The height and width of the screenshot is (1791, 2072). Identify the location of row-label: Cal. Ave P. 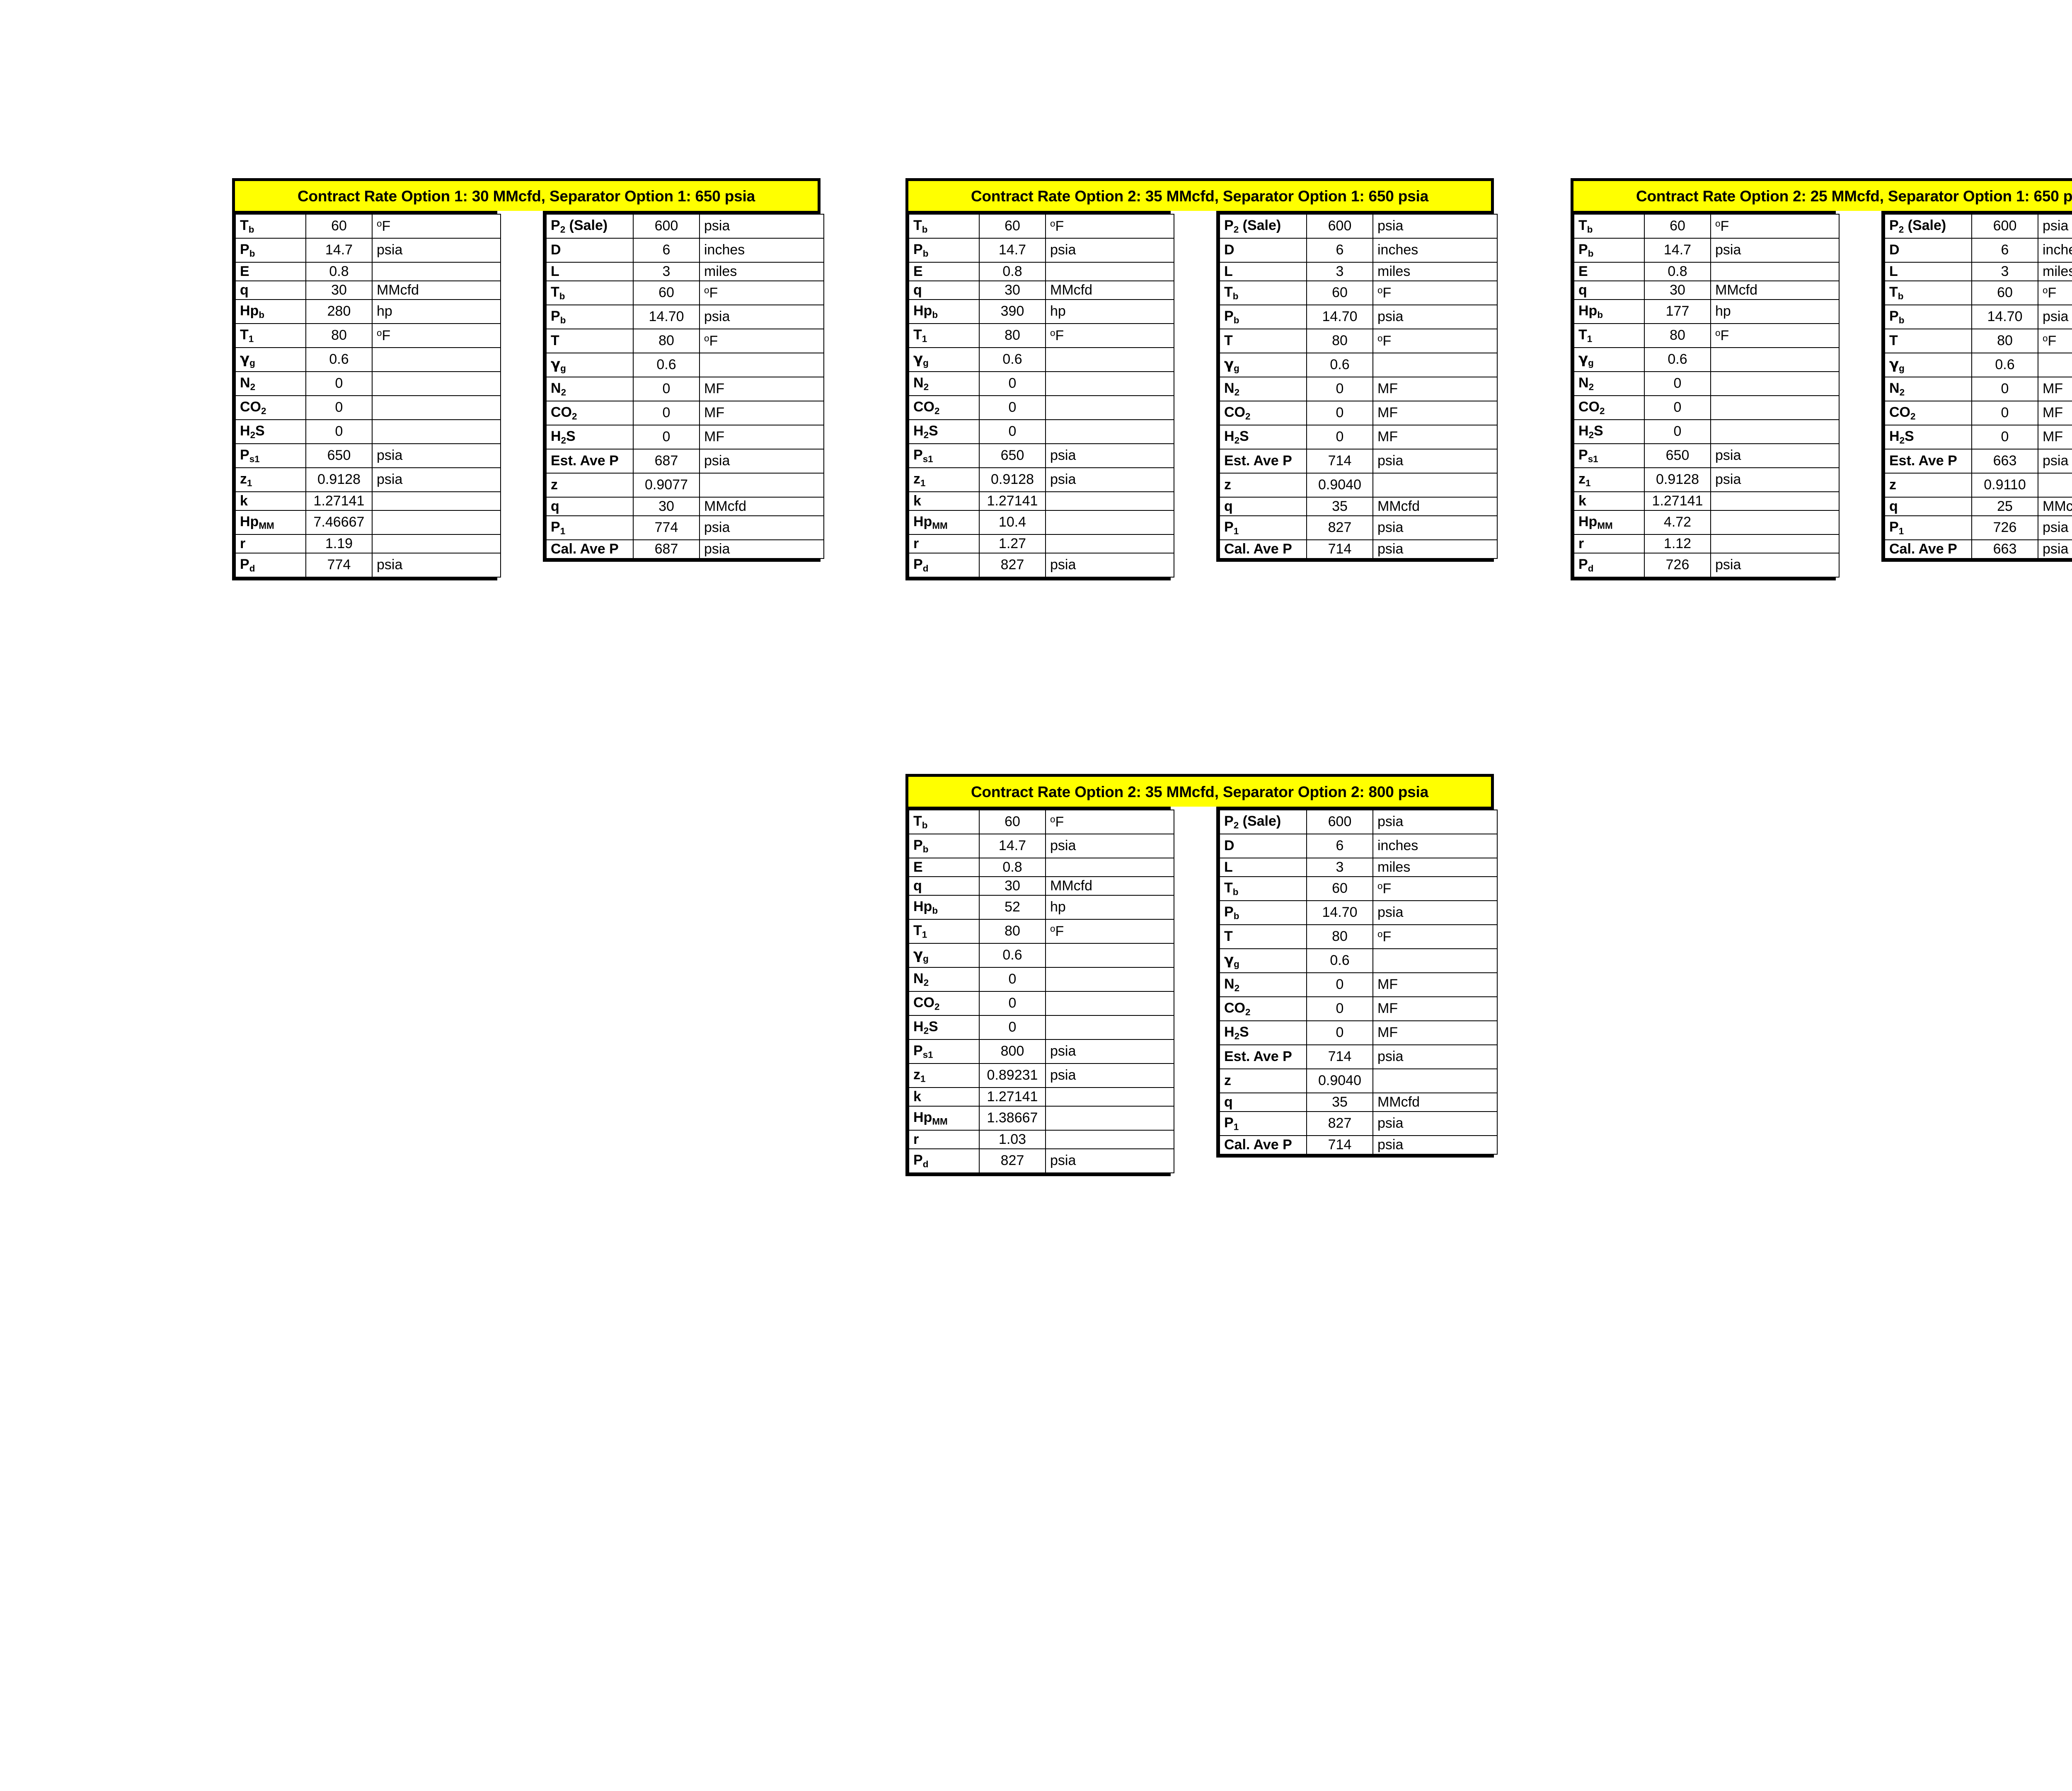
(1263, 549).